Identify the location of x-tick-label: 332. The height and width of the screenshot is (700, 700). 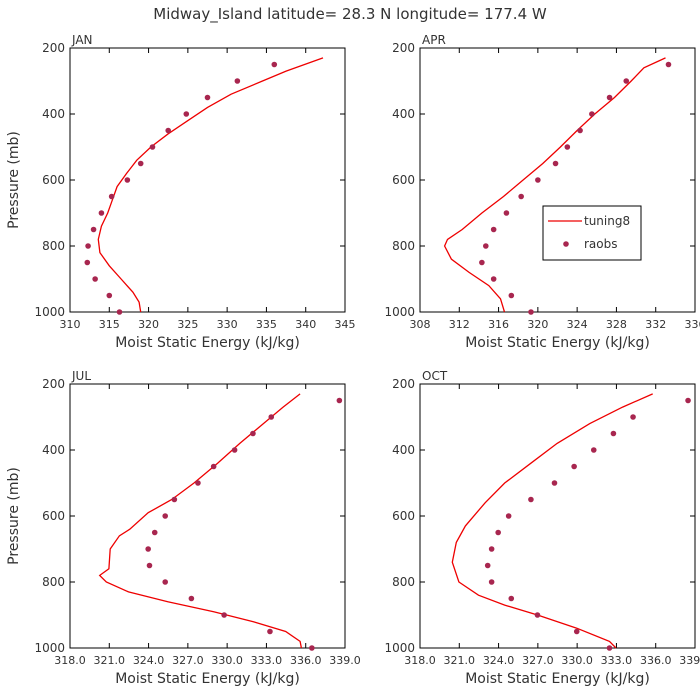
(655, 324).